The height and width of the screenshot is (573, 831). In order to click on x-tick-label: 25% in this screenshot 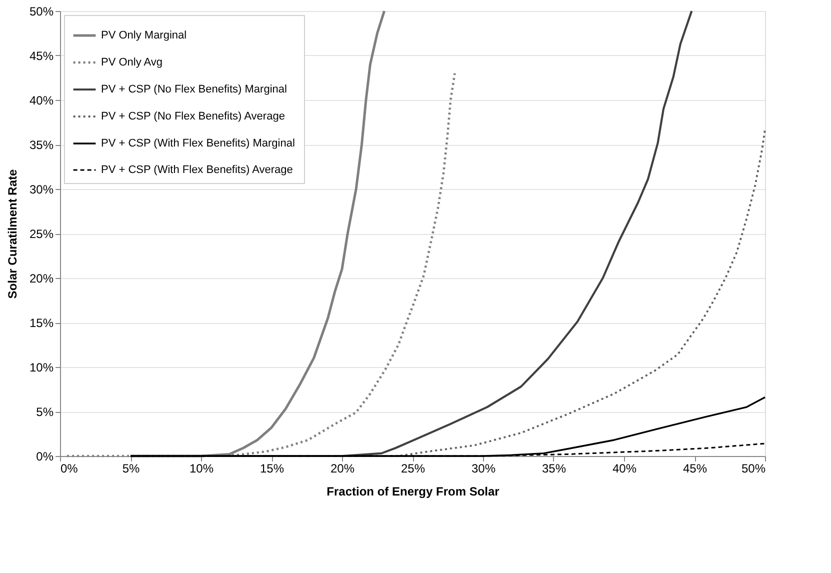, I will do `click(413, 469)`.